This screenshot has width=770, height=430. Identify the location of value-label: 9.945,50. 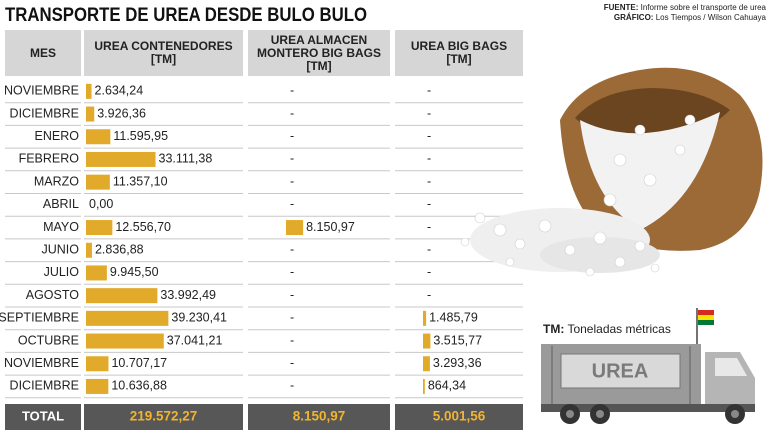
(134, 272).